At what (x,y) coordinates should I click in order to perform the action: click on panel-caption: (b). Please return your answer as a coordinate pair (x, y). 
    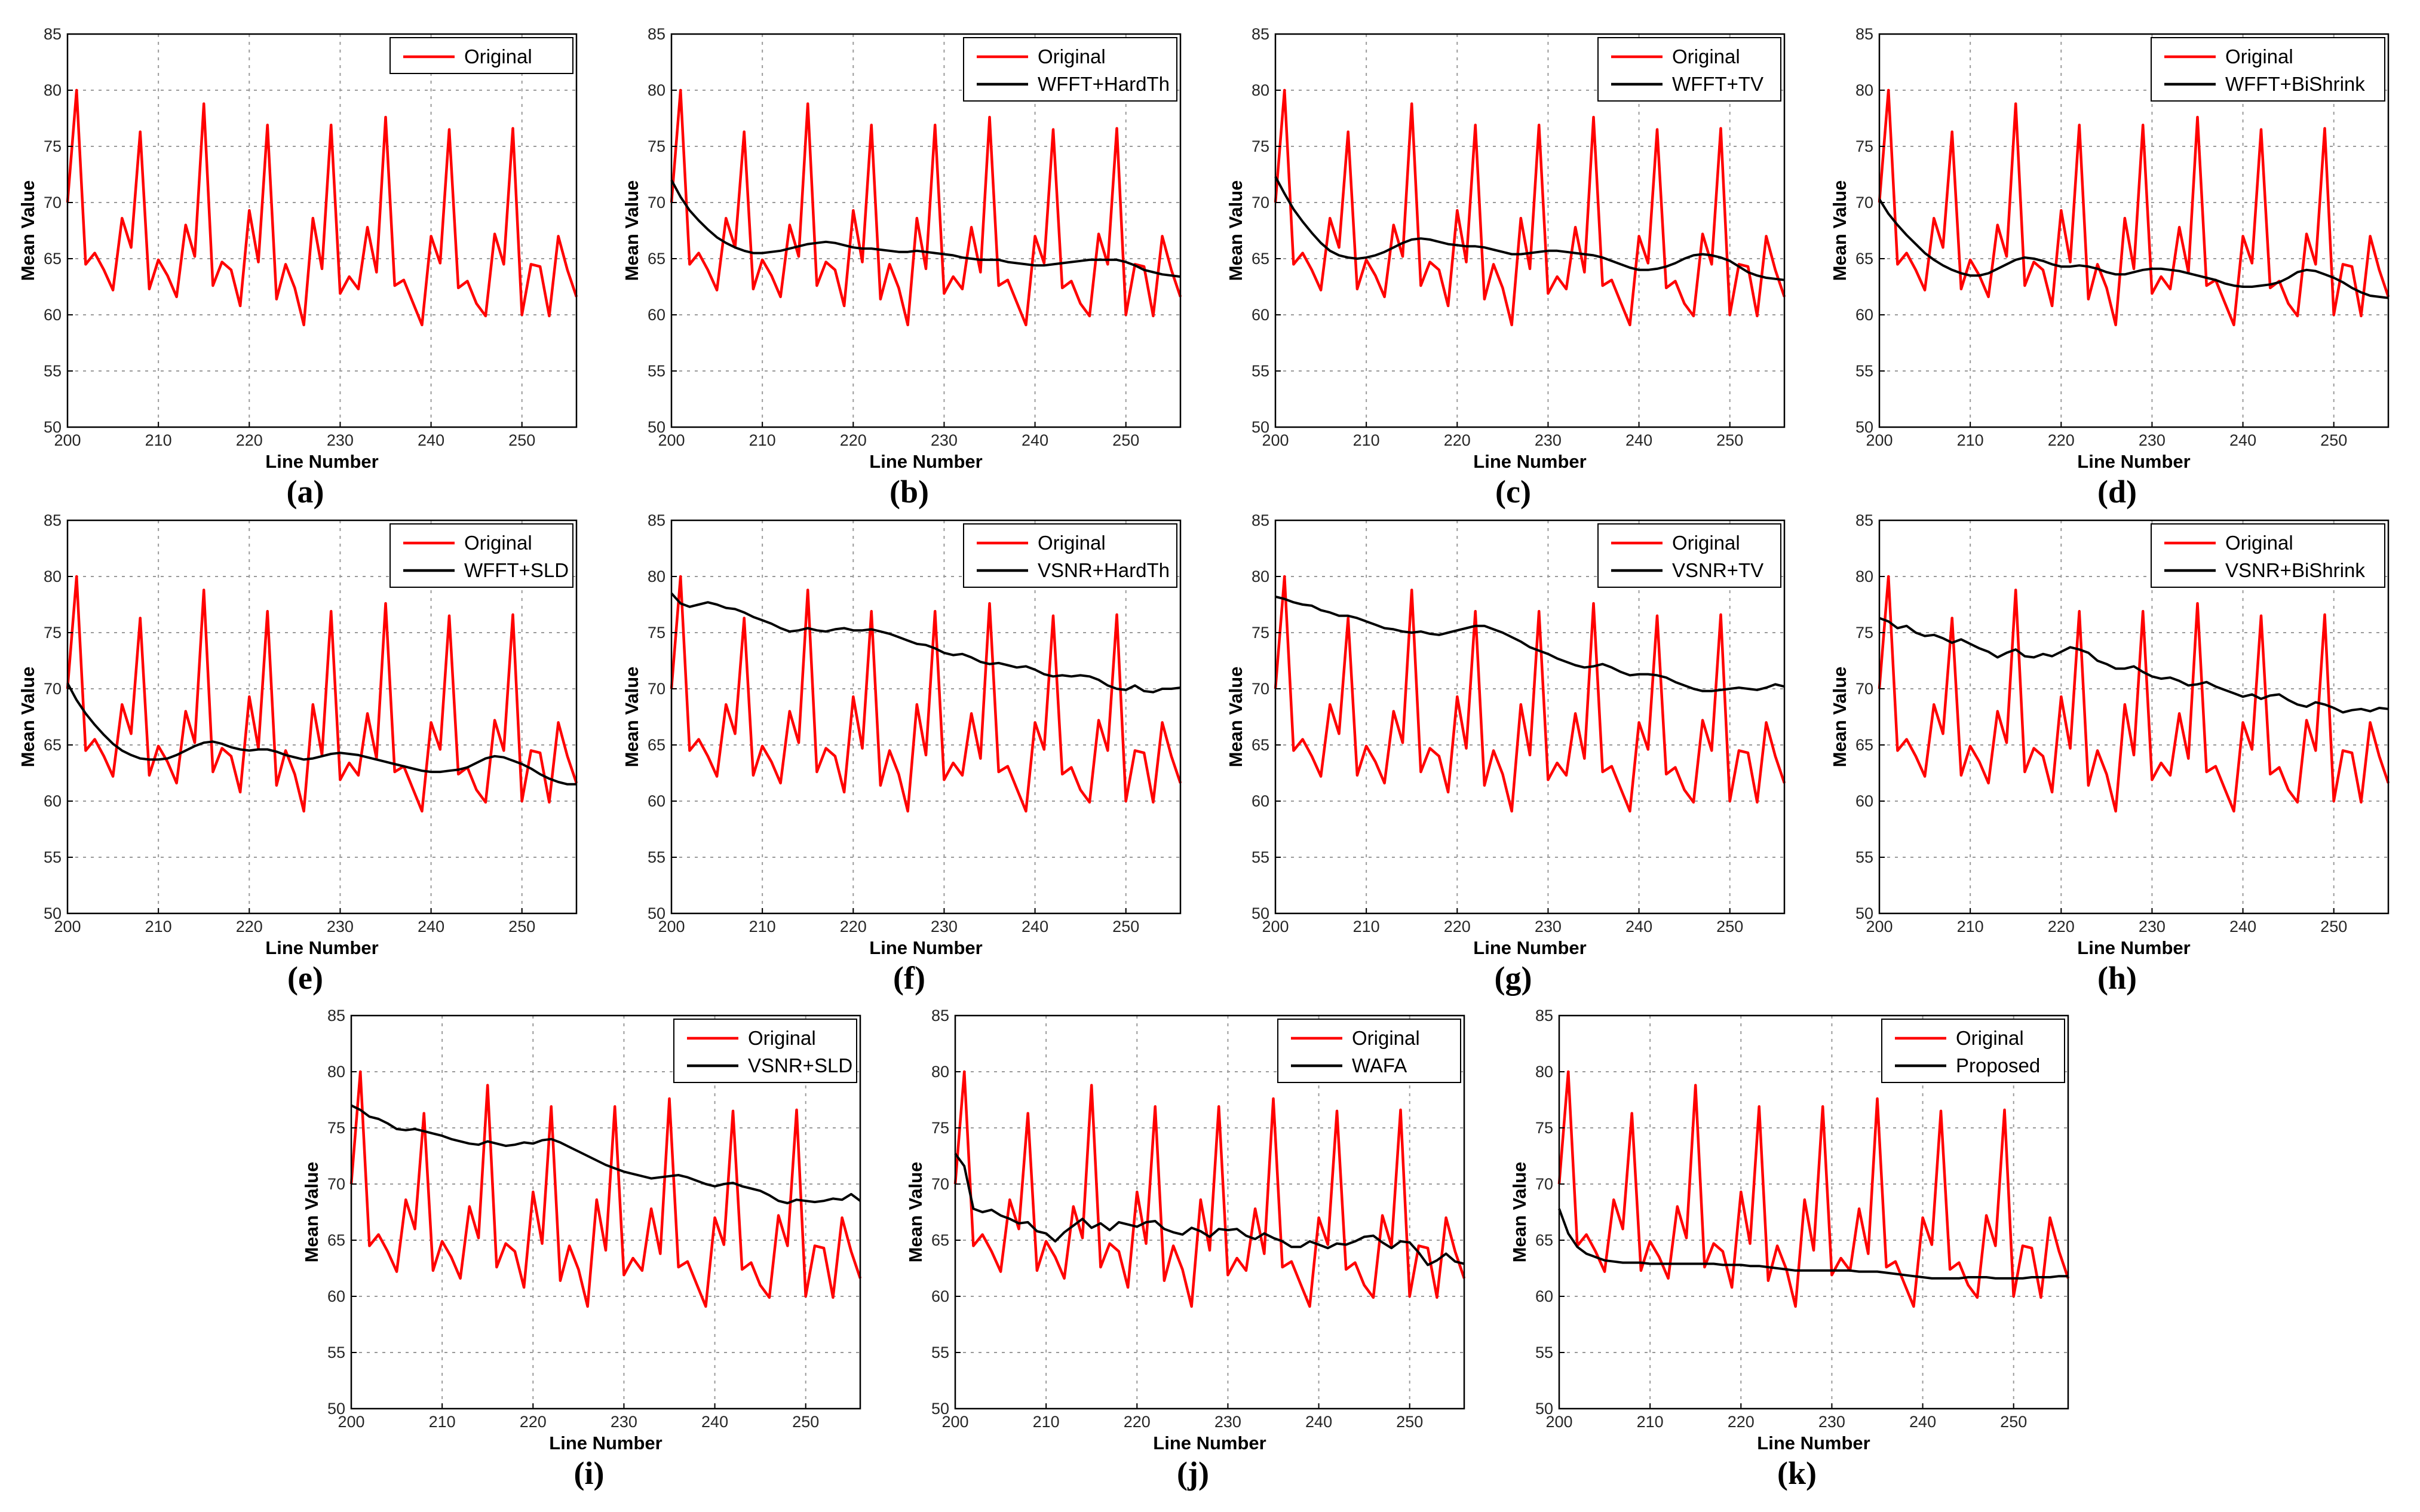
    Looking at the image, I should click on (910, 492).